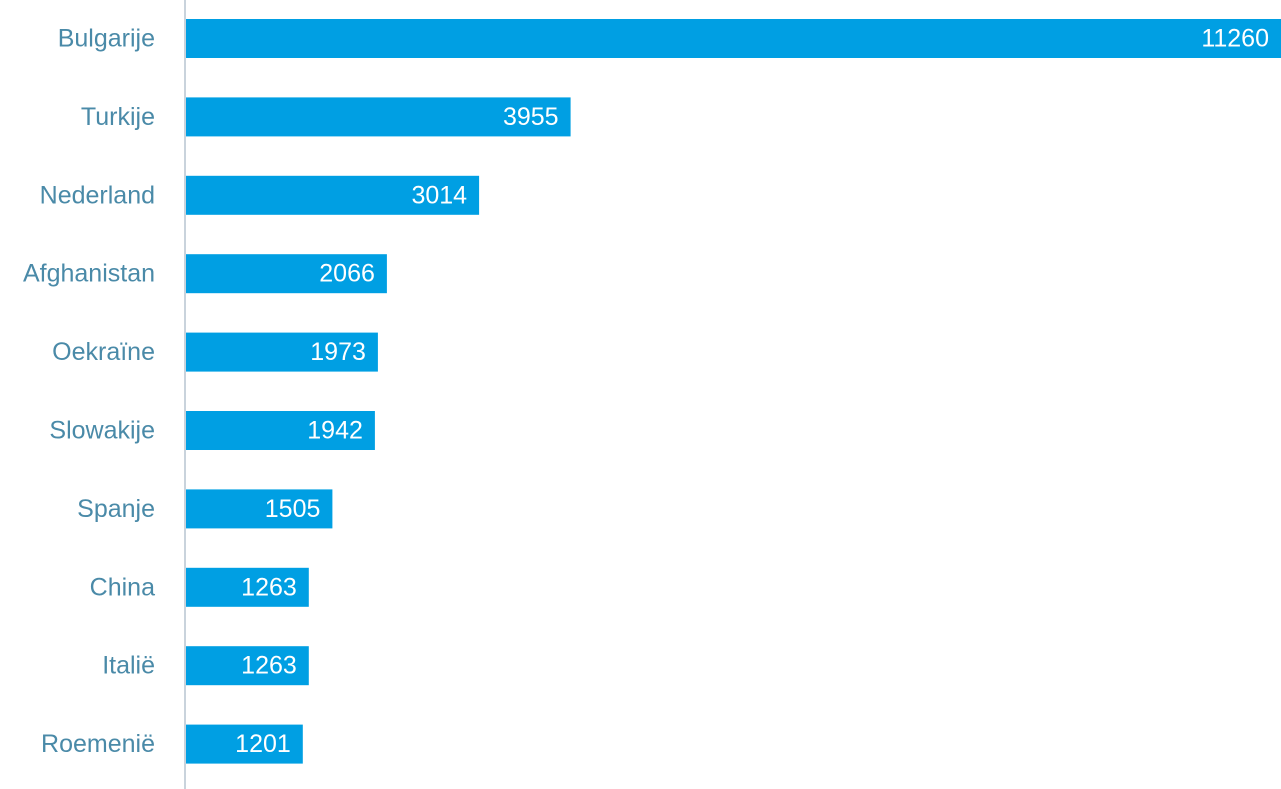 The width and height of the screenshot is (1281, 789). I want to click on bar-china, so click(247, 587).